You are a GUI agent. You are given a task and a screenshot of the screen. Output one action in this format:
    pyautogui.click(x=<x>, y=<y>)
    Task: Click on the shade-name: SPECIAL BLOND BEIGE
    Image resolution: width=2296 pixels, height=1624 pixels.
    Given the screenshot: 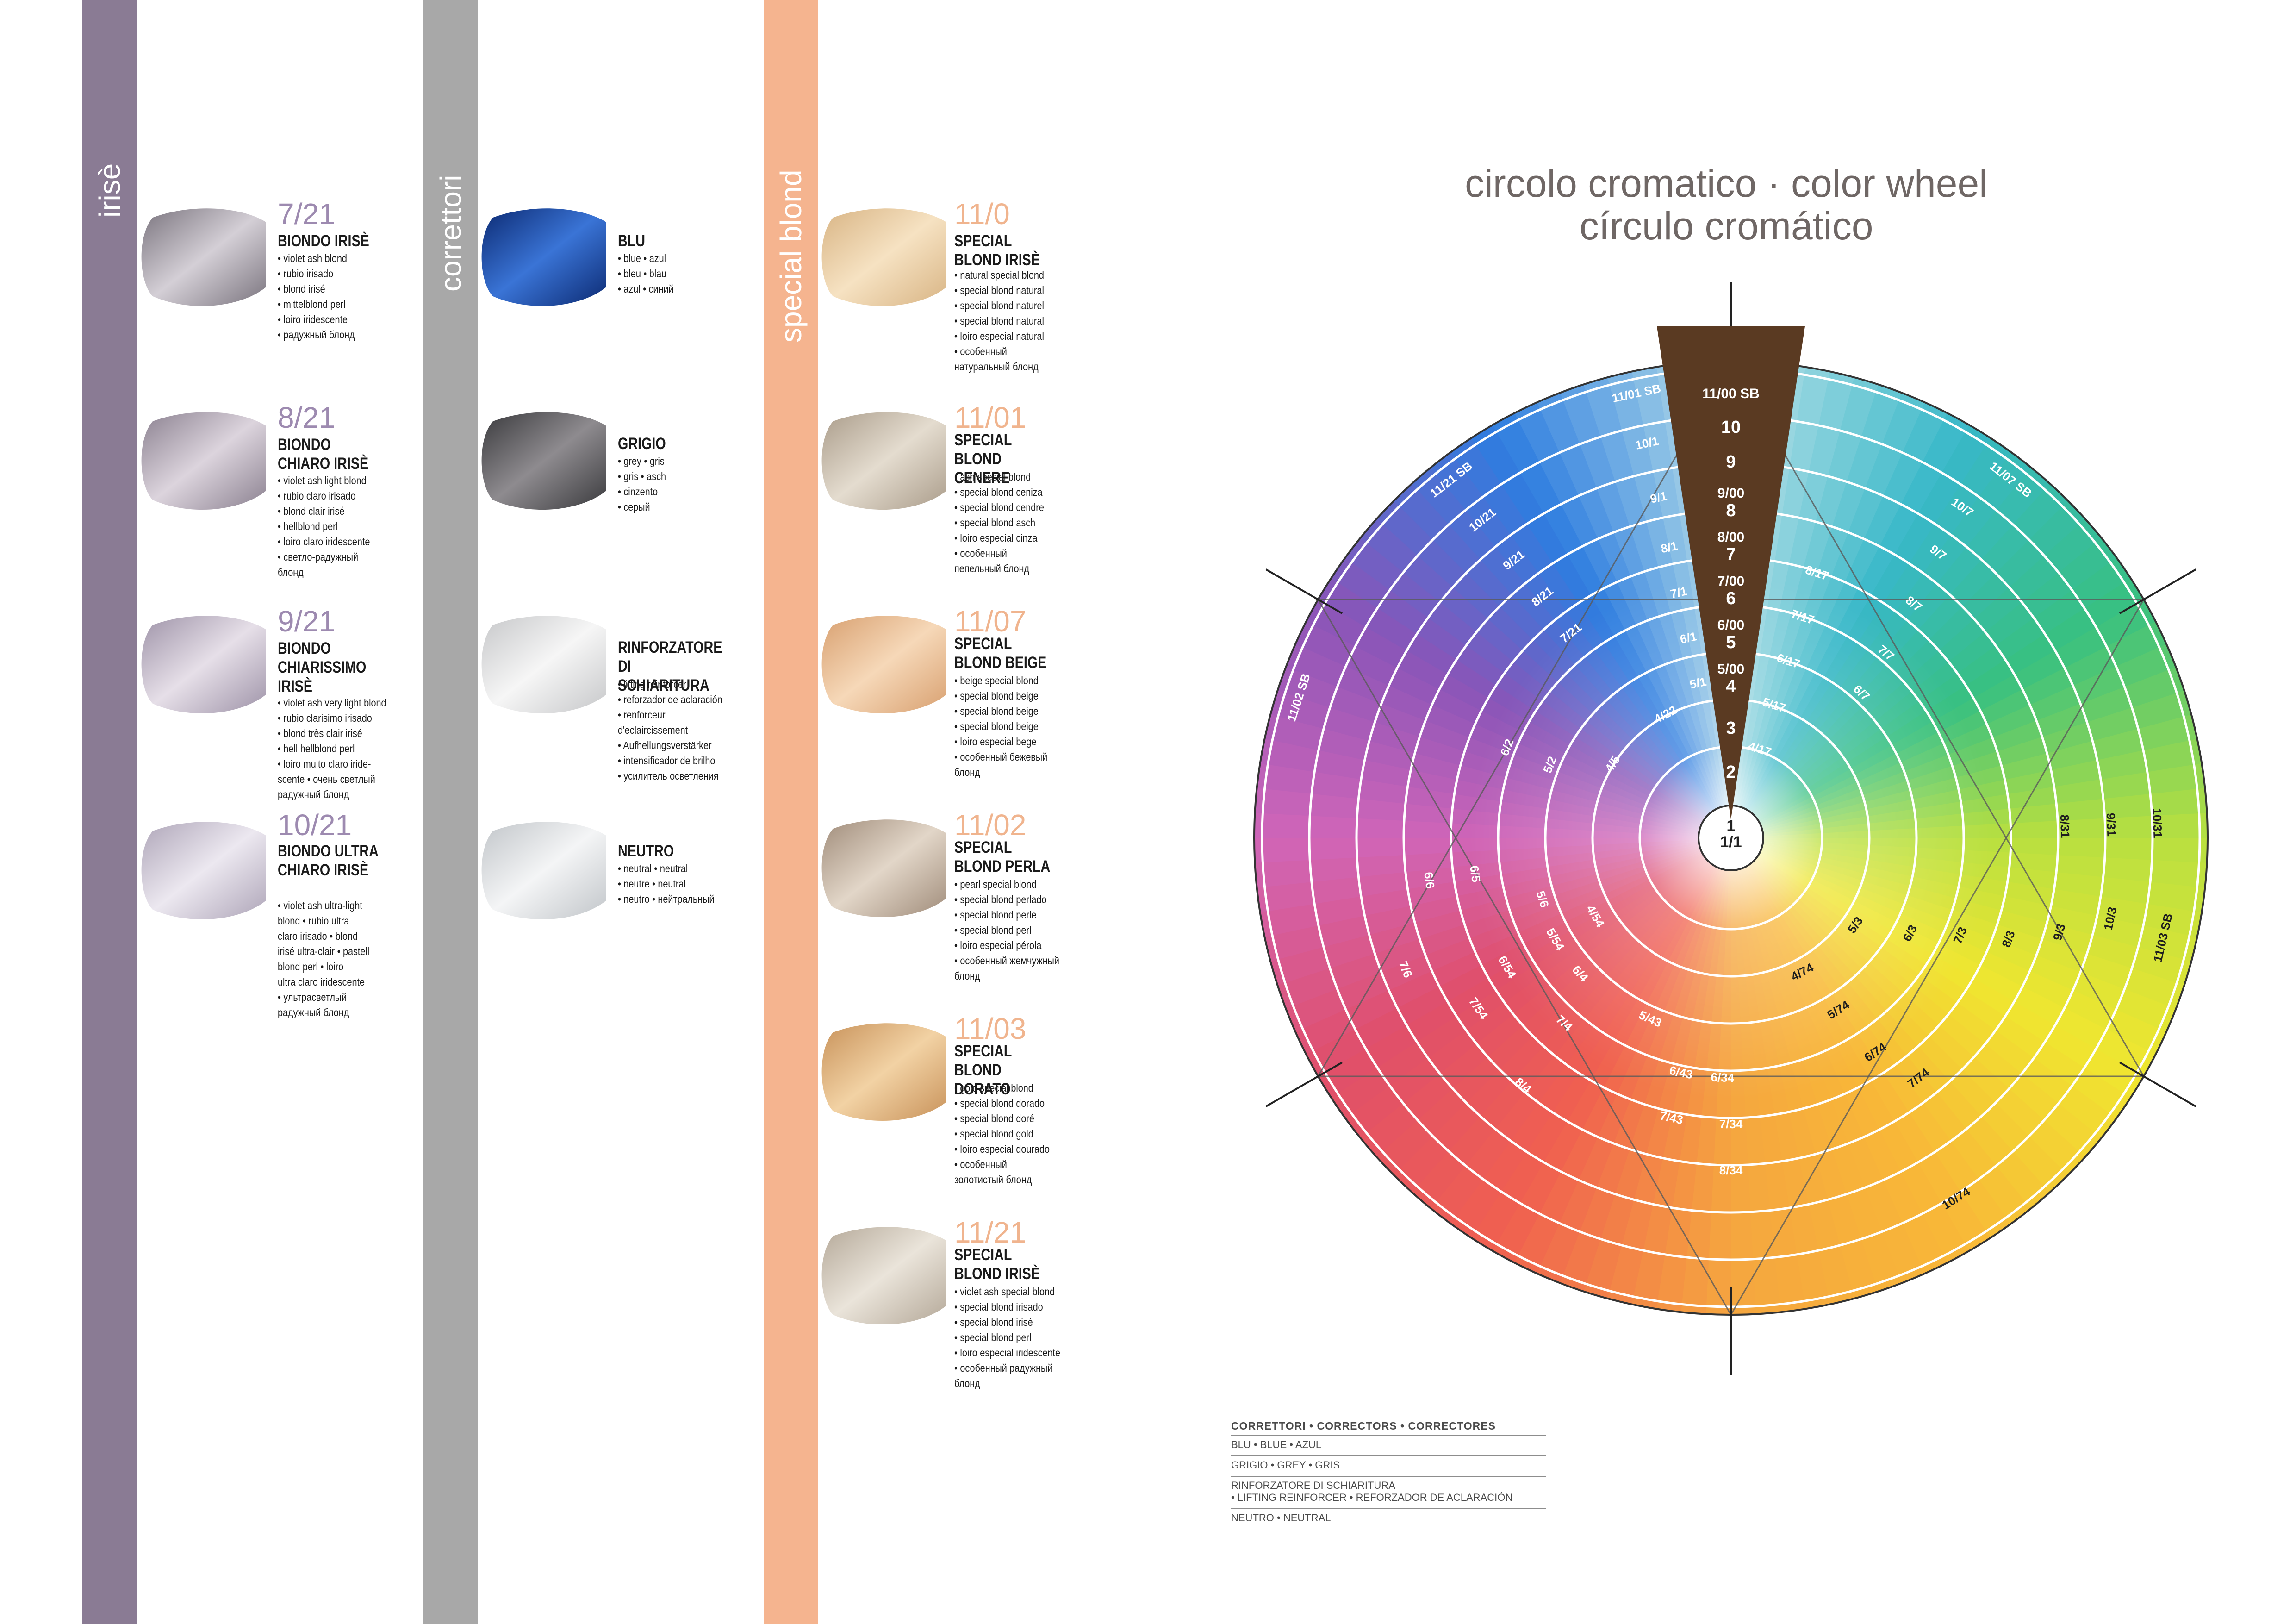 What is the action you would take?
    pyautogui.click(x=1000, y=653)
    